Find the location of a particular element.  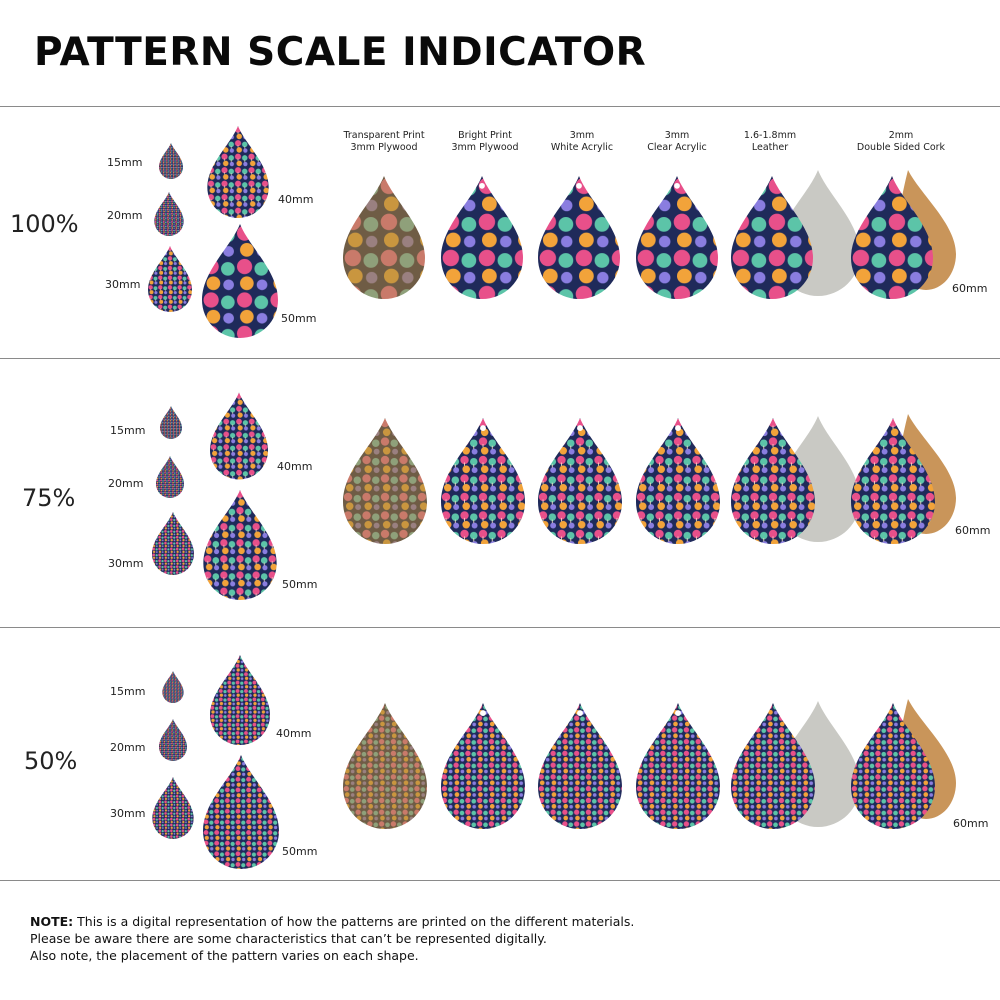

material-line2: White Acrylic is located at coordinates (582, 147).